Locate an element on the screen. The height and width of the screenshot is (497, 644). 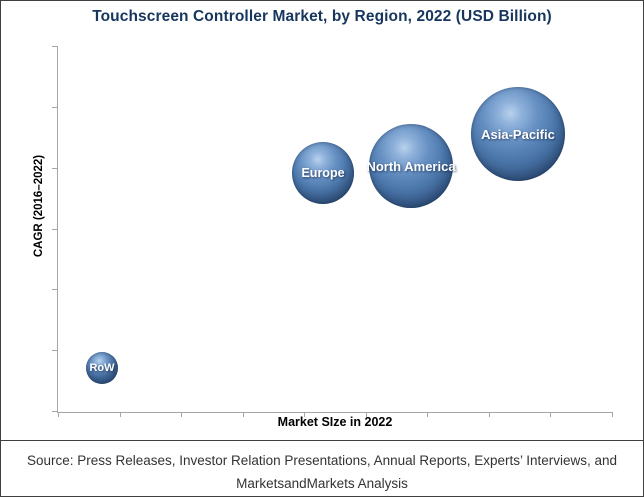
bubble-label: Asia-Pacific is located at coordinates (518, 134).